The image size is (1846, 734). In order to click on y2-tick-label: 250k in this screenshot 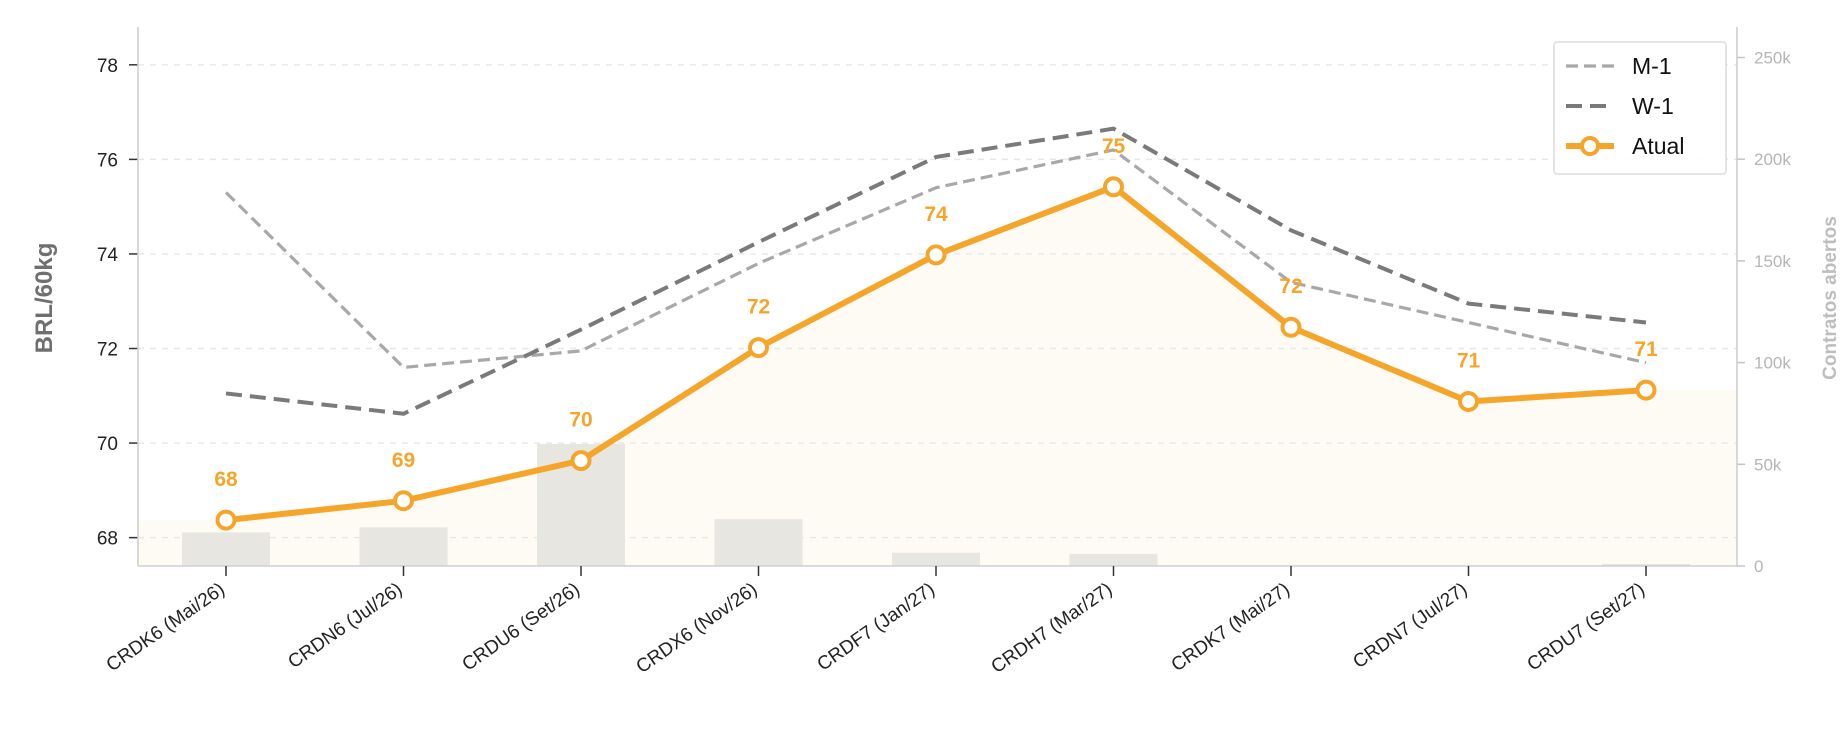, I will do `click(1772, 58)`.